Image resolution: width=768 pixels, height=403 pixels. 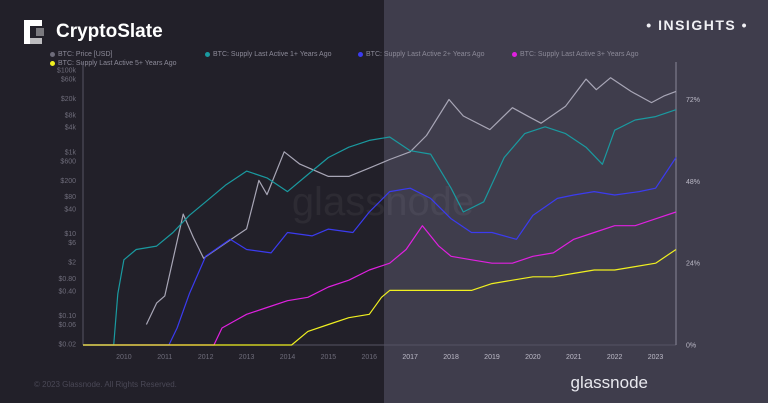 I want to click on y-left-tick-label: $6, so click(x=72, y=243).